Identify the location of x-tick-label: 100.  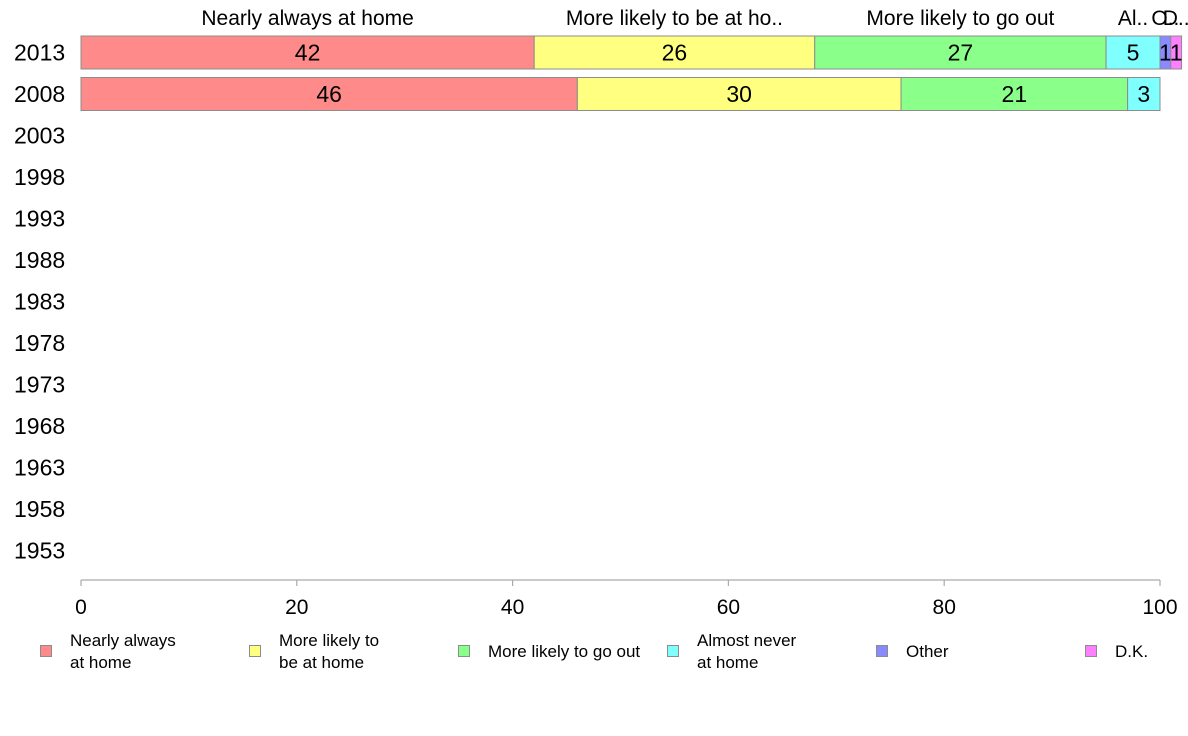
(1159, 607).